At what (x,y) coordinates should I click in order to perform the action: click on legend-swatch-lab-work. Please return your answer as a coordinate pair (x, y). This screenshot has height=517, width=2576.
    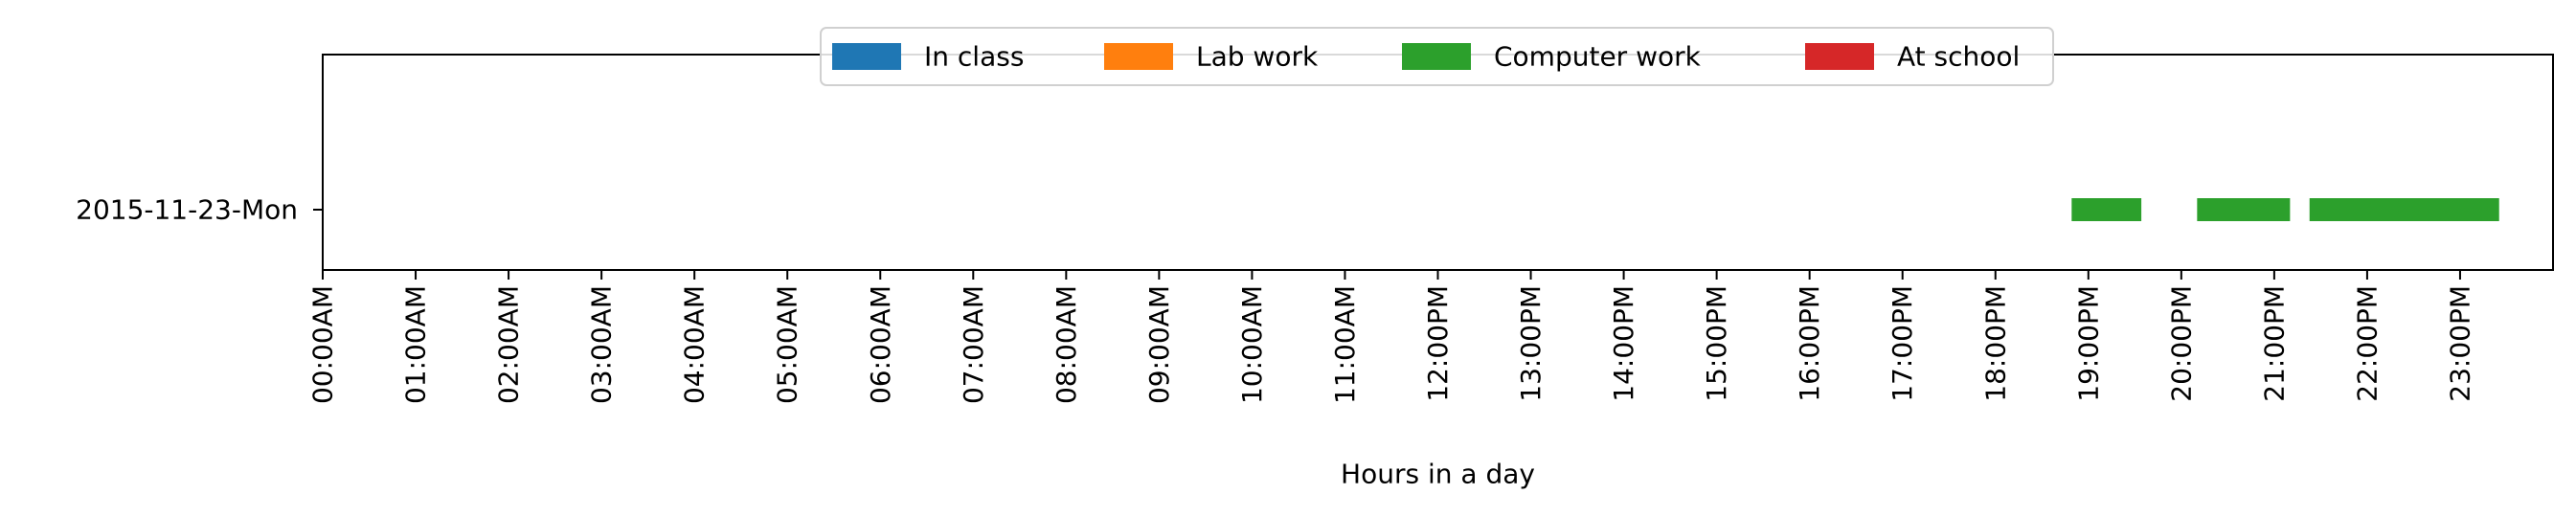
    Looking at the image, I should click on (1138, 56).